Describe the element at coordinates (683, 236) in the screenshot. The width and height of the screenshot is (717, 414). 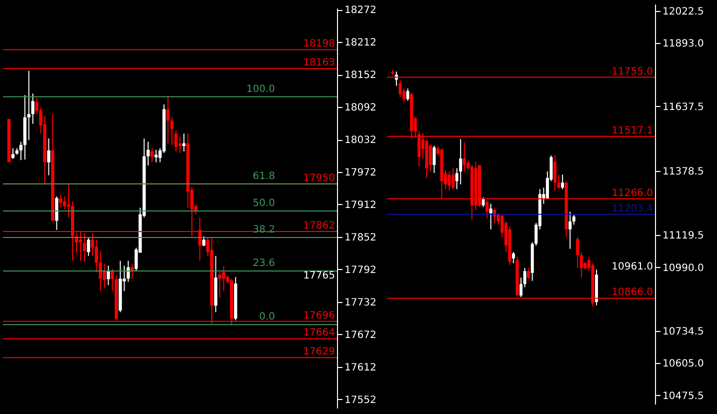
I see `y-tick-label: 11119.5` at that location.